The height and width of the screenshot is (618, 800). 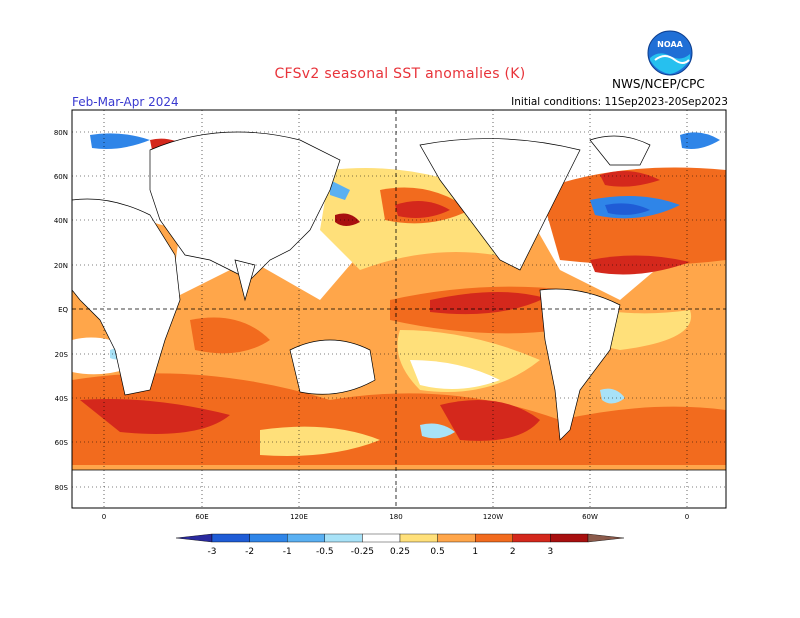 I want to click on map-title: CFSv2 seasonal SST anomalies (K), so click(x=400, y=74).